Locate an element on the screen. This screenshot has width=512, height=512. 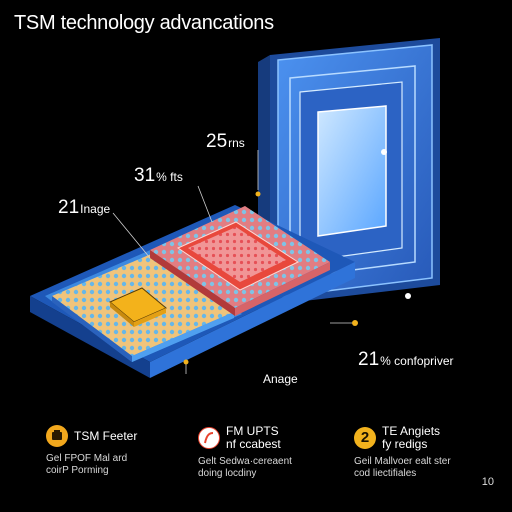
callout-a-label: rns is located at coordinates (236, 143).